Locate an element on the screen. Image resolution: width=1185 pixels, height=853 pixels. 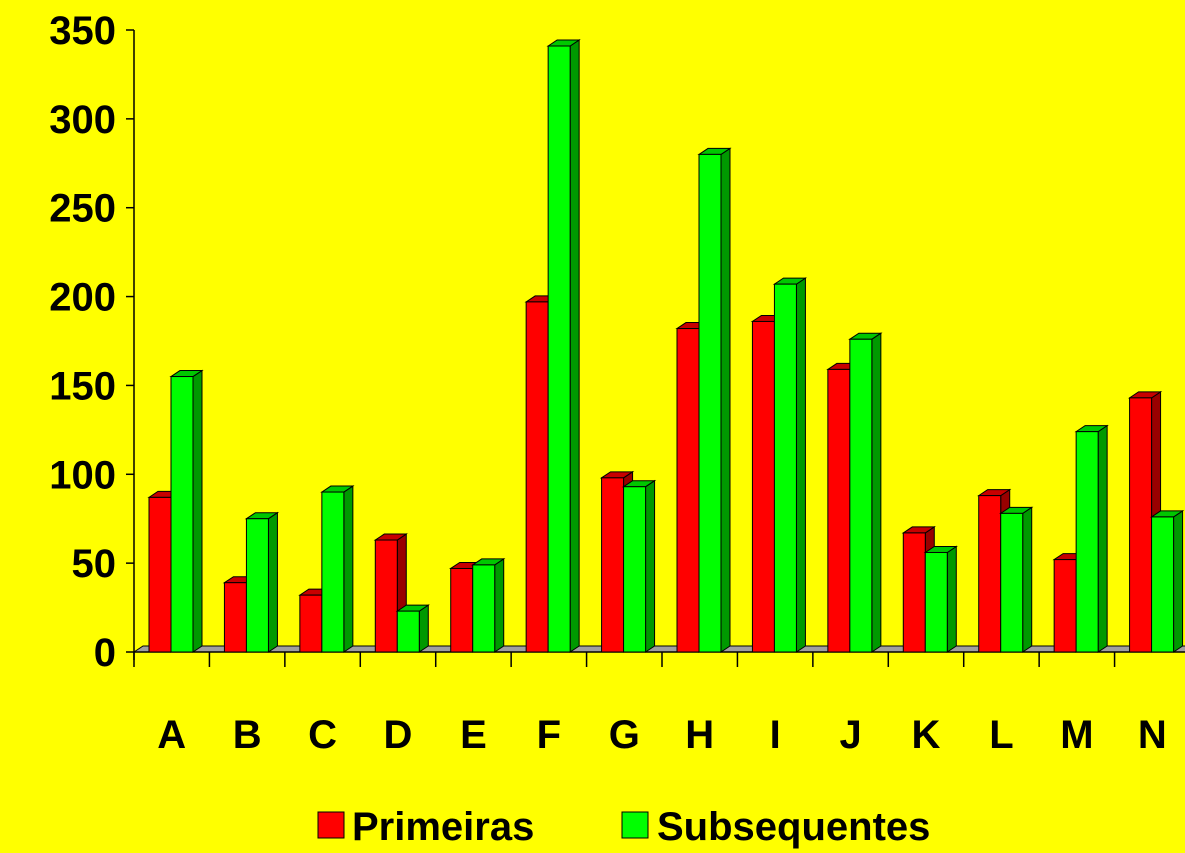
legend: Primeiras Subsequentes is located at coordinates (623, 827).